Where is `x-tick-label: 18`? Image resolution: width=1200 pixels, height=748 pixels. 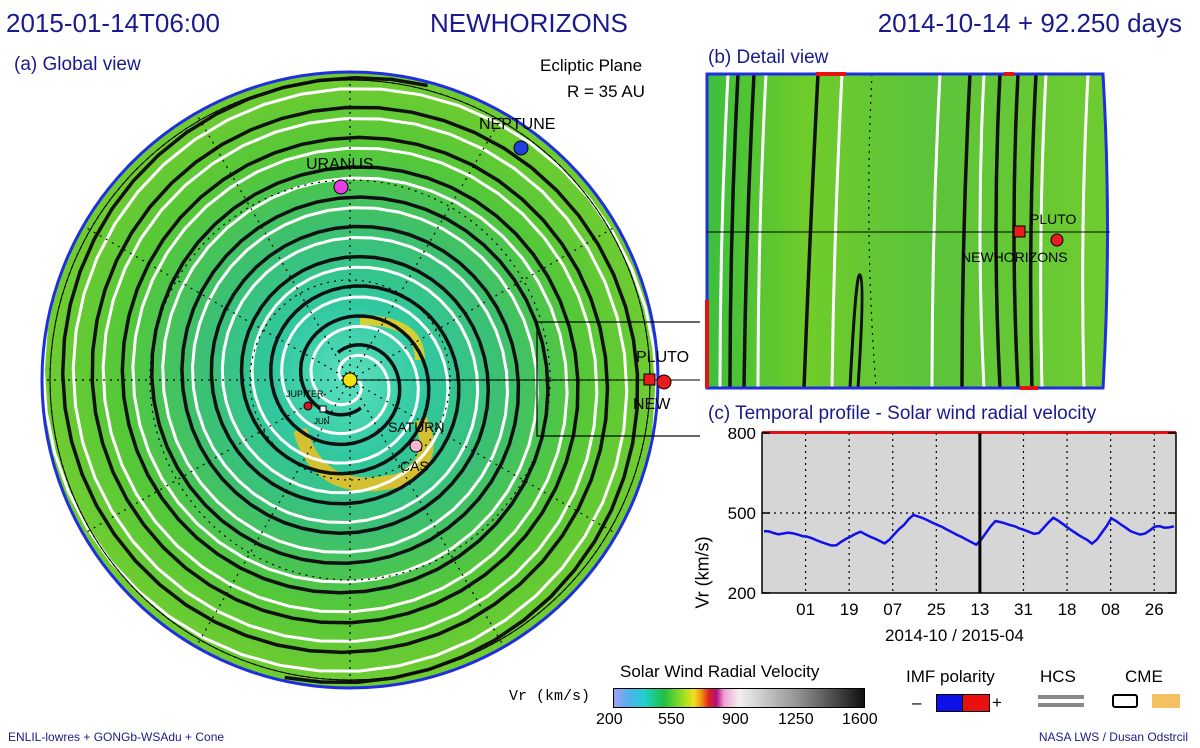 x-tick-label: 18 is located at coordinates (1067, 609).